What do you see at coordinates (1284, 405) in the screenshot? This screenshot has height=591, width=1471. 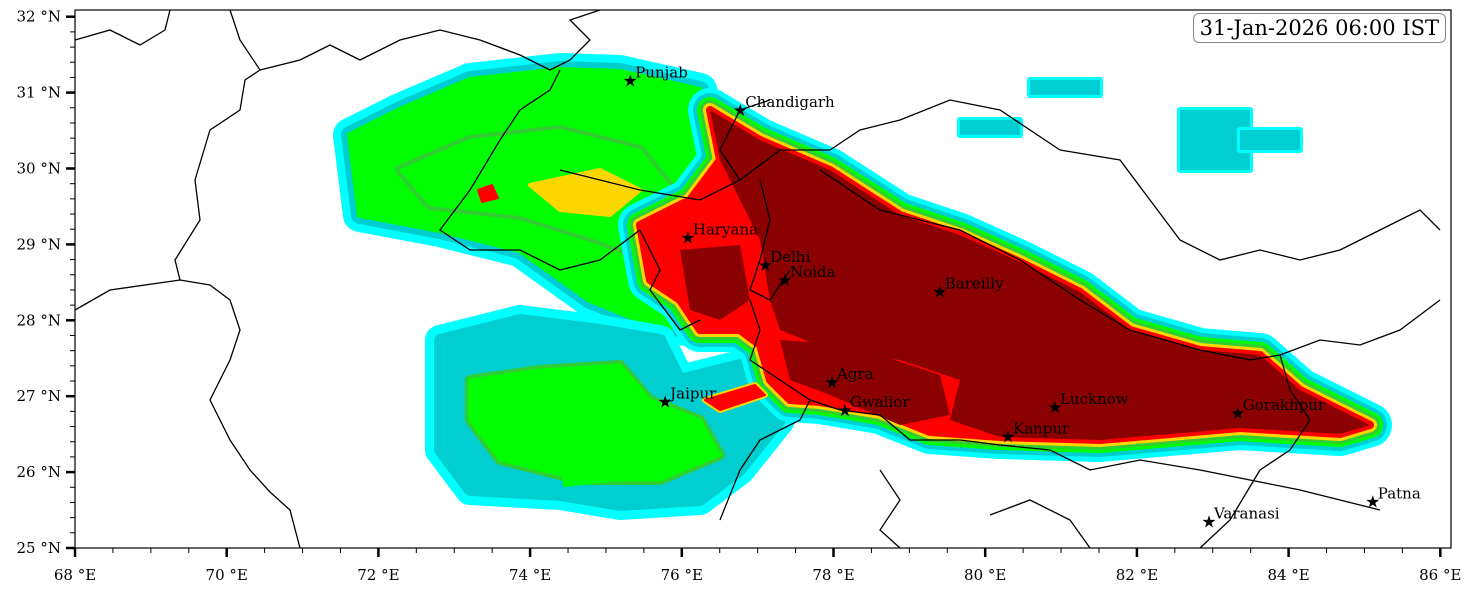 I see `city-label: Gorakhpur` at bounding box center [1284, 405].